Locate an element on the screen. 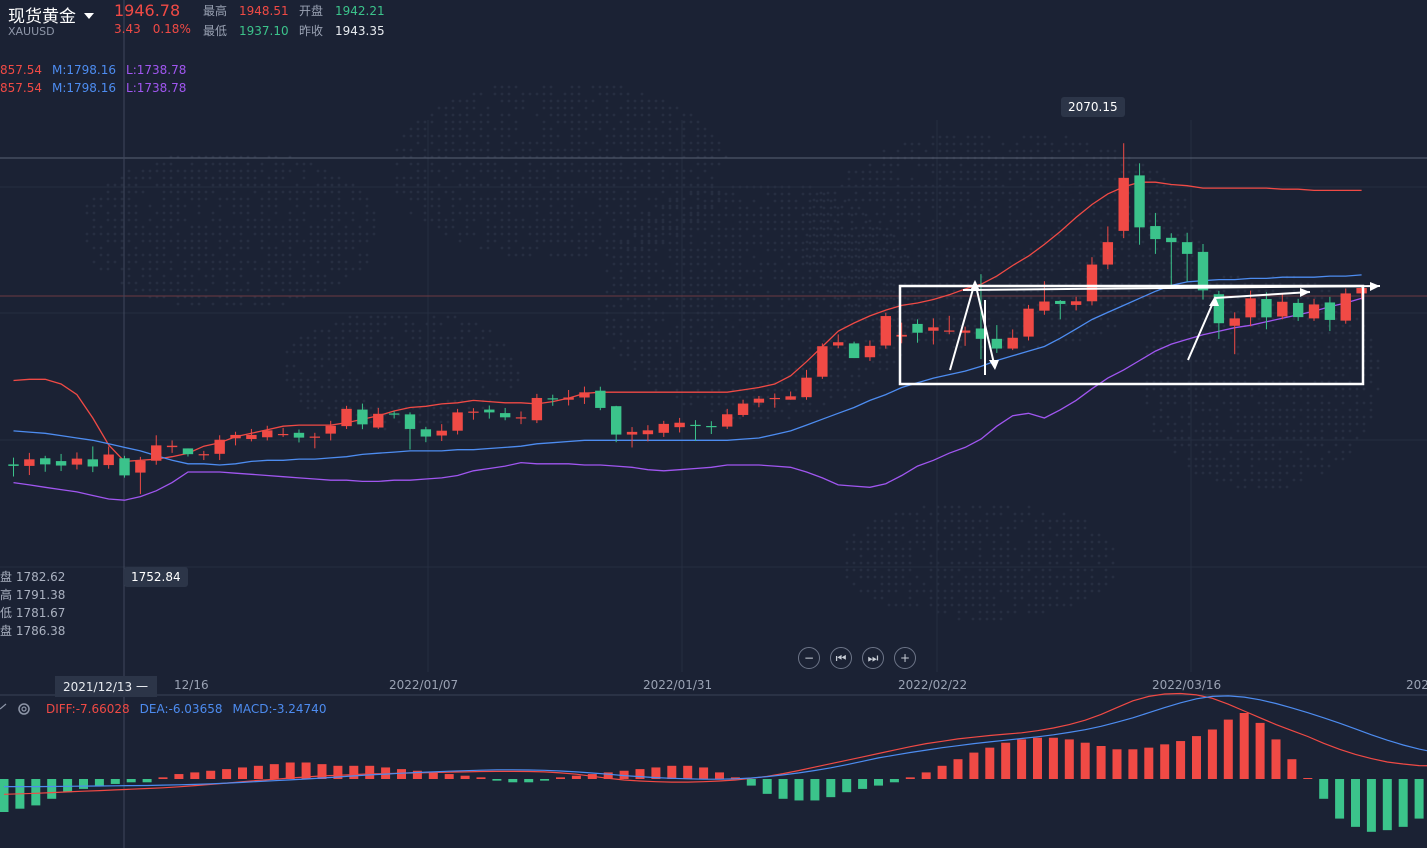 The height and width of the screenshot is (848, 1427). zoom-in-button: + is located at coordinates (905, 658).